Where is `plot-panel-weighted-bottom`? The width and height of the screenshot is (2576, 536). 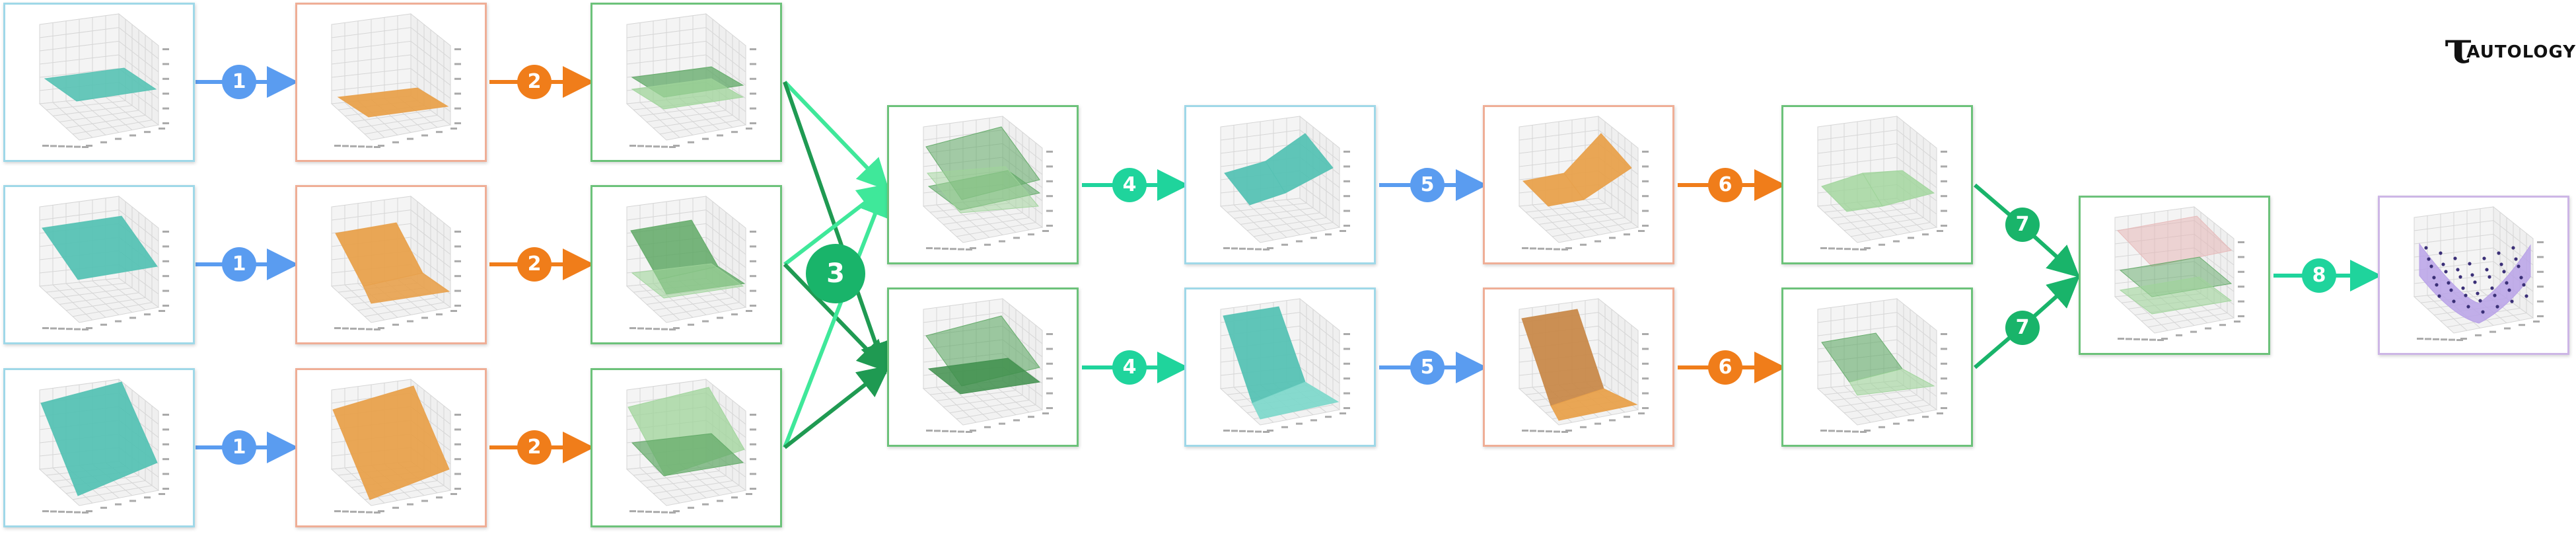
plot-panel-weighted-bottom is located at coordinates (1877, 367).